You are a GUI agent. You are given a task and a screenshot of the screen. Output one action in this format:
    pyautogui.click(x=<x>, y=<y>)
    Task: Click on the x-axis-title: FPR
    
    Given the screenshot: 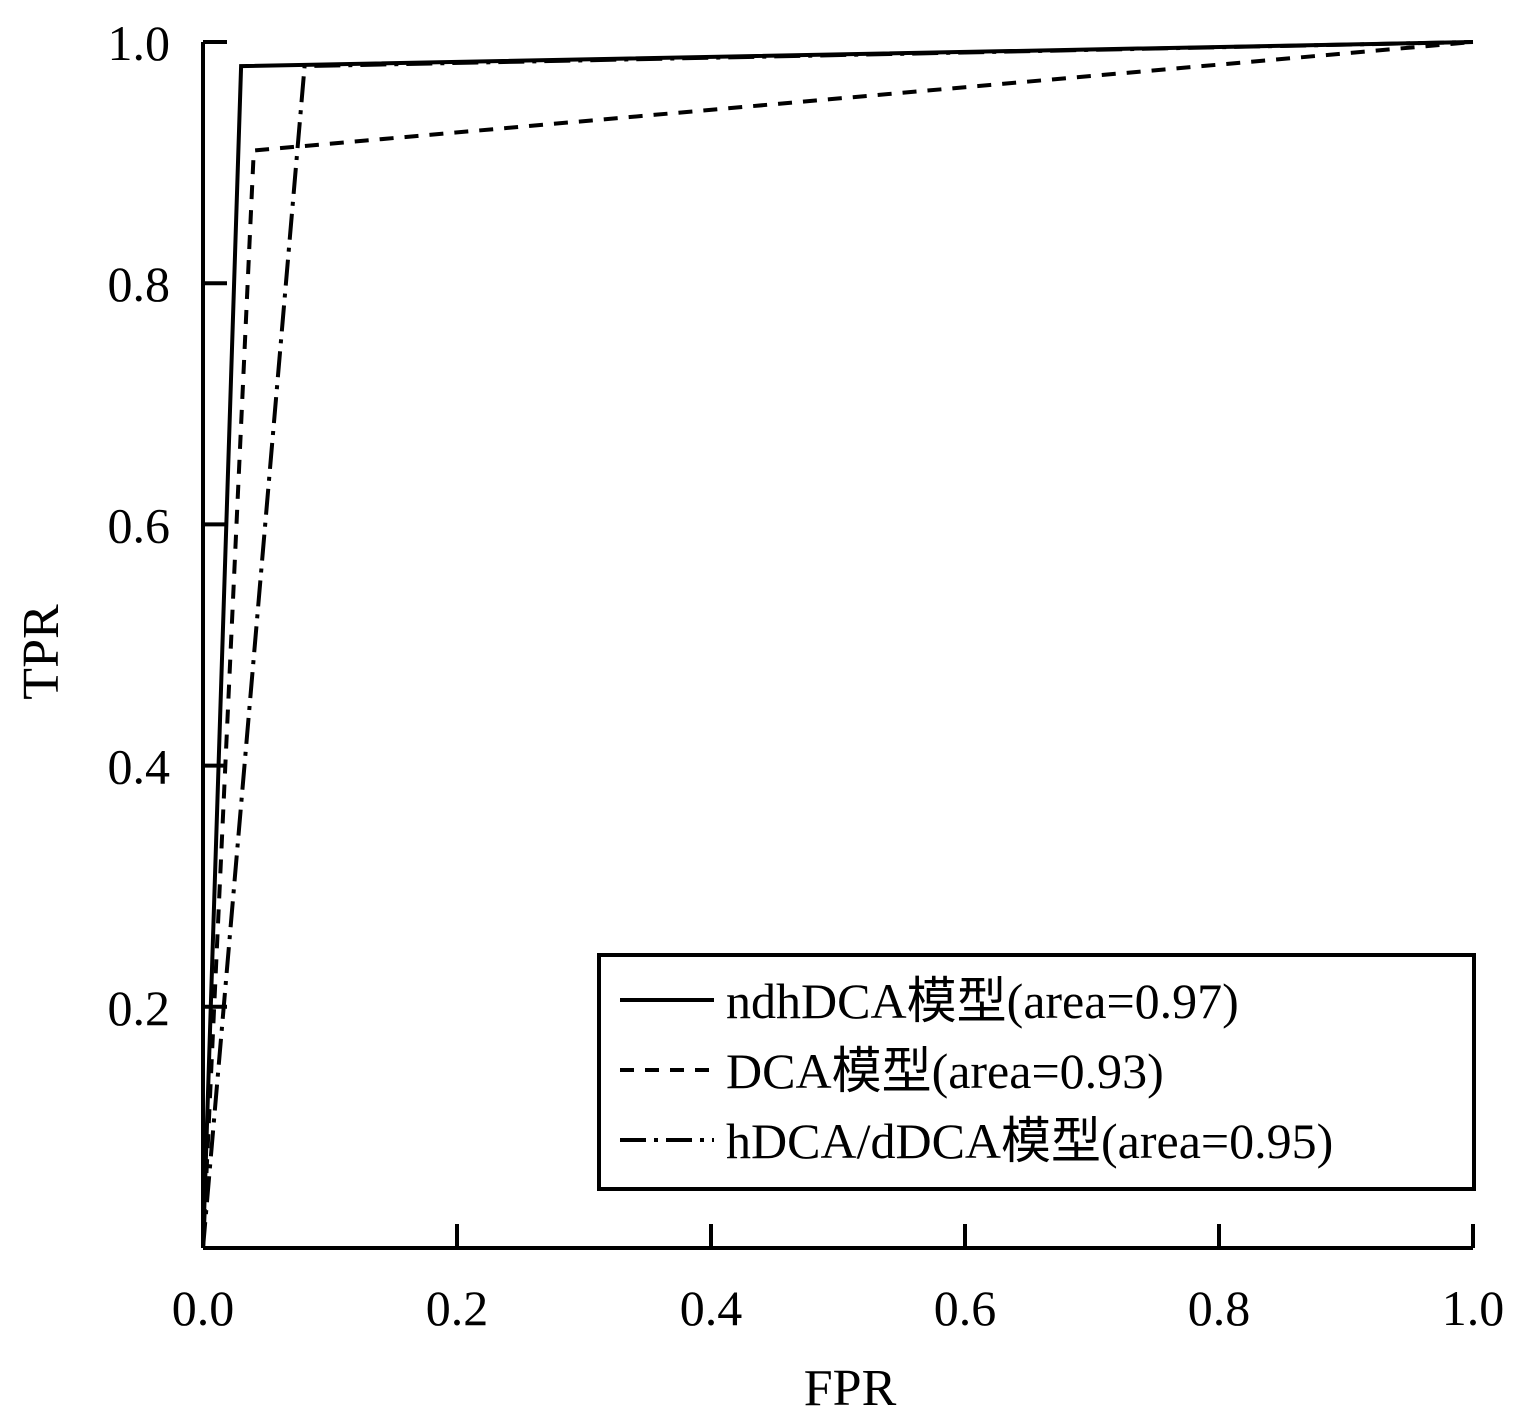 What is the action you would take?
    pyautogui.click(x=850, y=1388)
    